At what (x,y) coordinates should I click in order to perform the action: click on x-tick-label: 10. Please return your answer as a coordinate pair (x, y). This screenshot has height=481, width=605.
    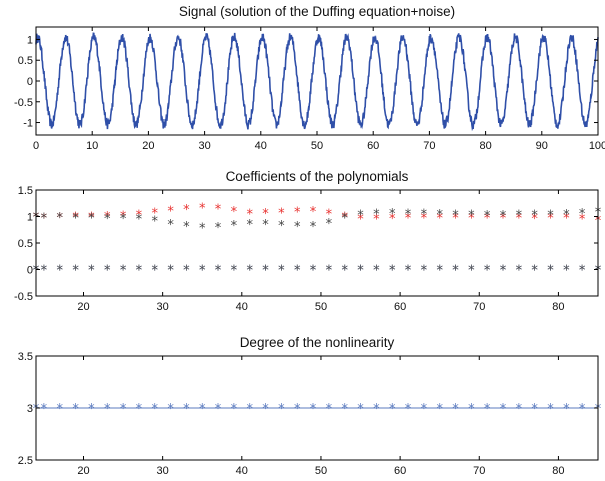
    Looking at the image, I should click on (92, 146).